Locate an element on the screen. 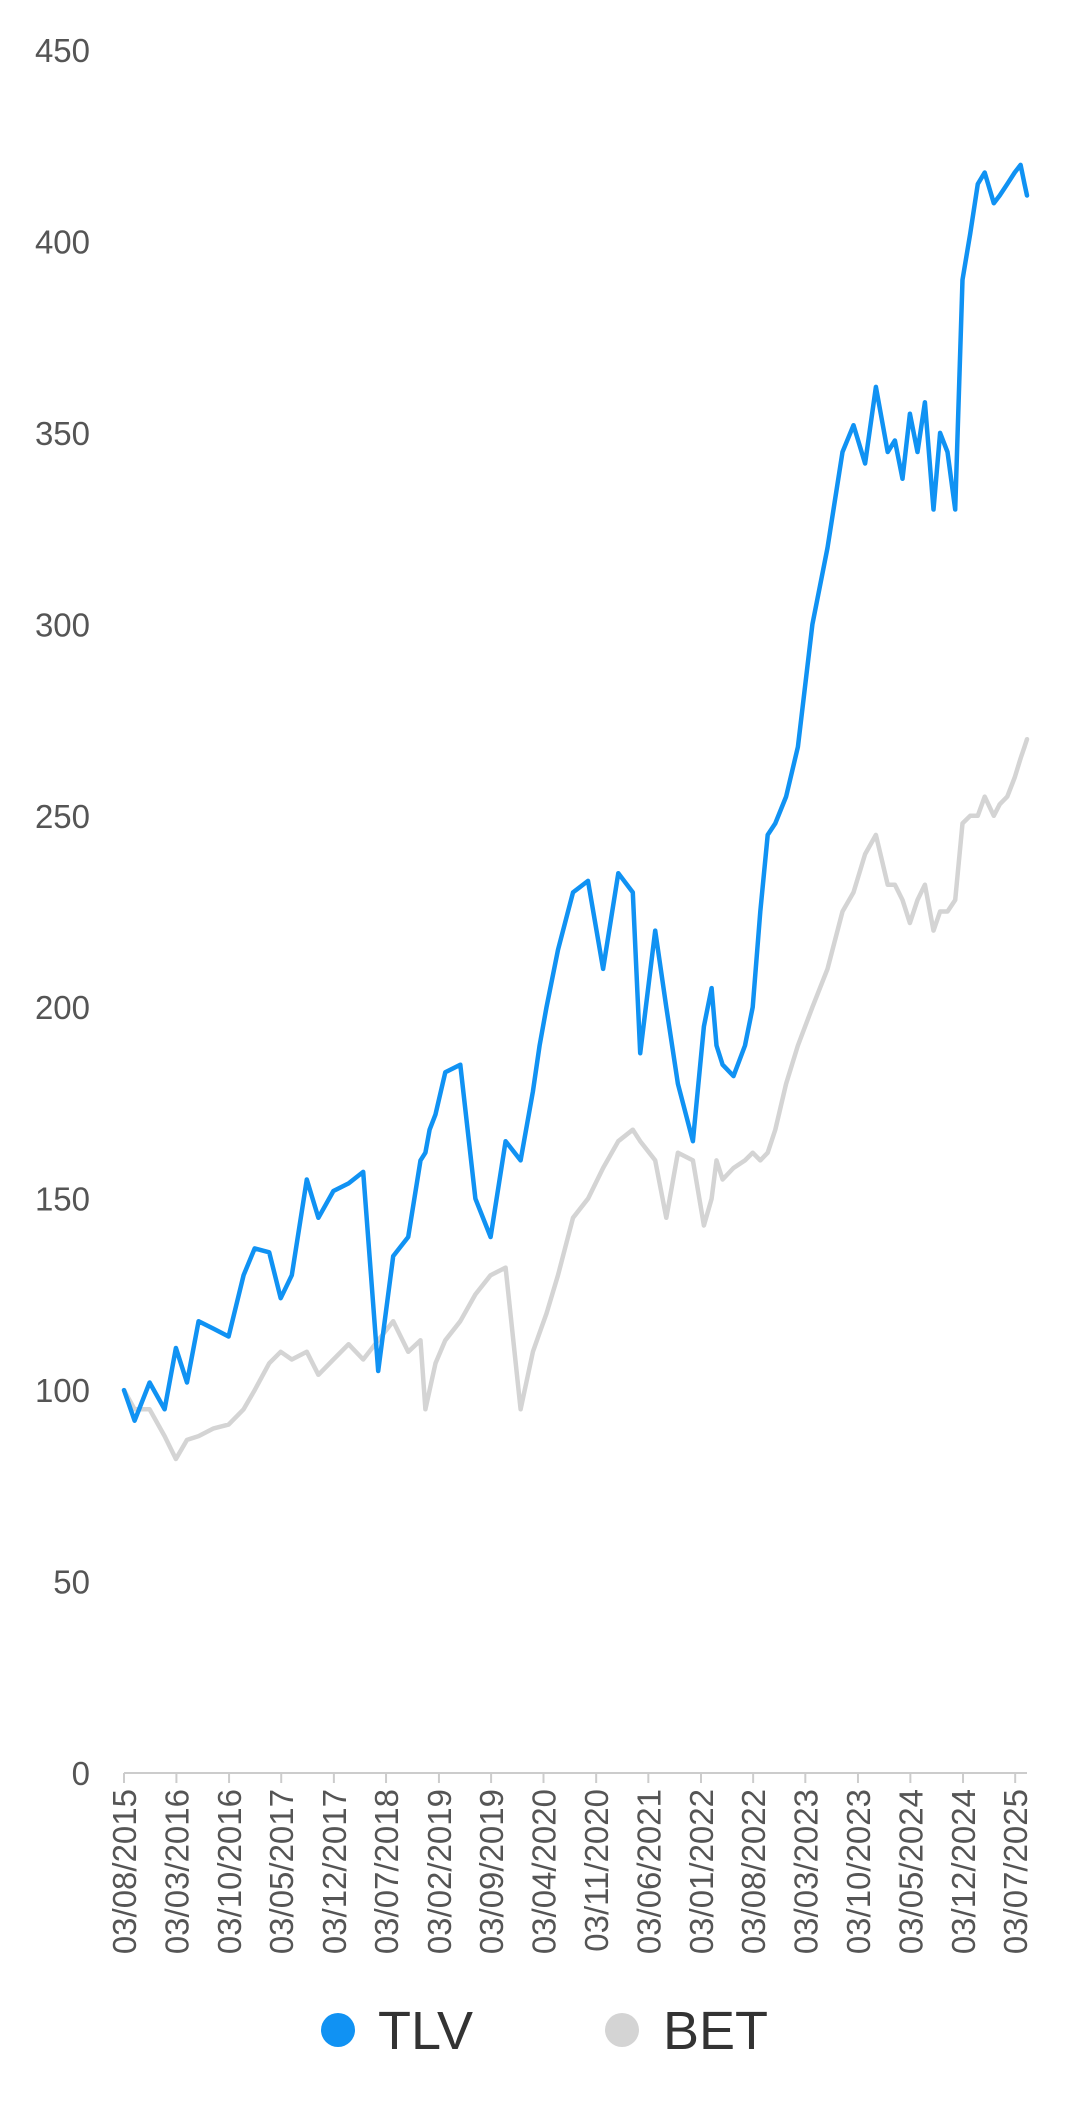  x-tick-label: 03/03/2016 is located at coordinates (176, 1871).